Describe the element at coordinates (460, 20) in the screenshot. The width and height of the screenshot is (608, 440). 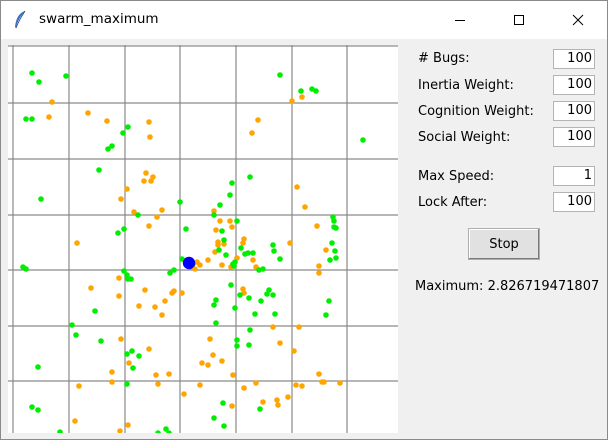
I see `minimize-button` at that location.